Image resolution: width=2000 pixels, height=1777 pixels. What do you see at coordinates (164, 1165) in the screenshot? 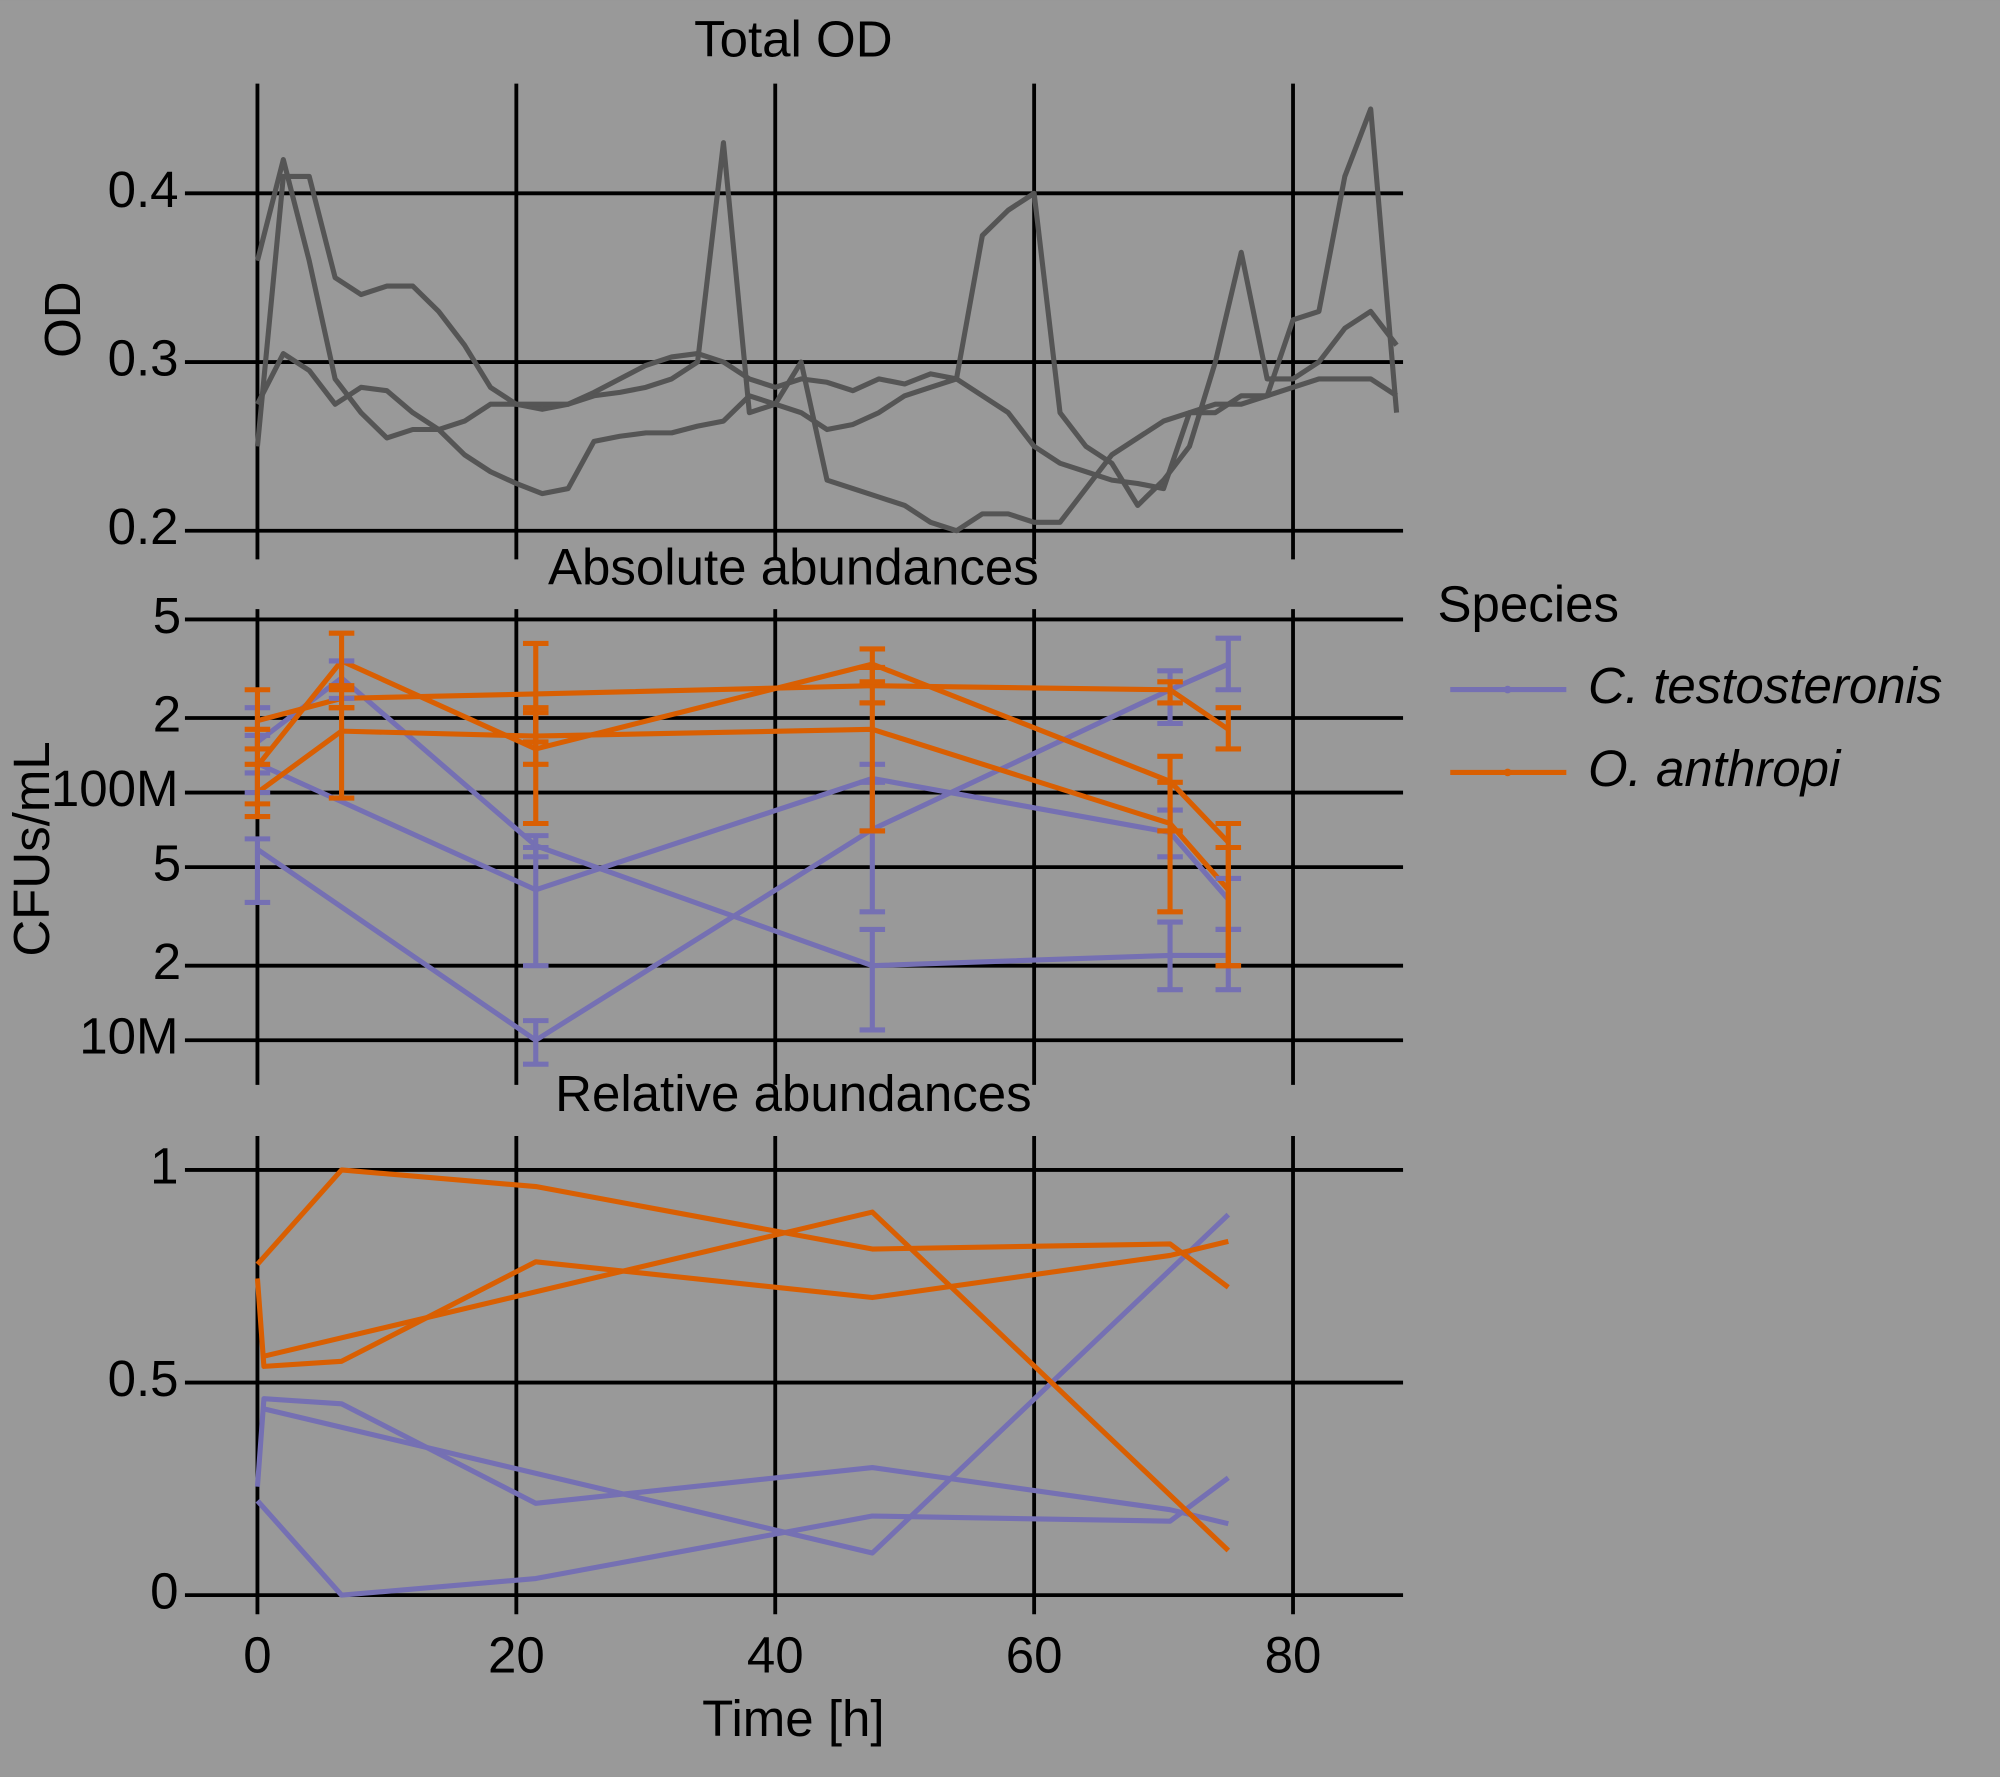
I see `y-tick-label: 1` at bounding box center [164, 1165].